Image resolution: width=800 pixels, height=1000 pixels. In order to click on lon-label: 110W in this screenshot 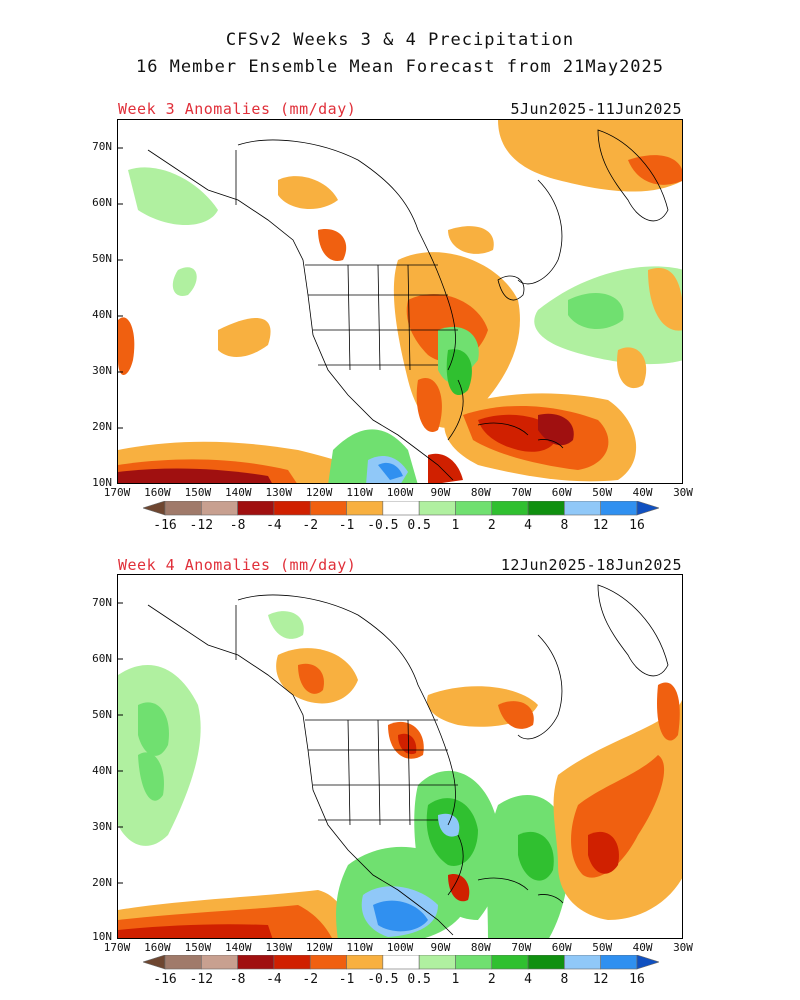, I will do `click(359, 947)`.